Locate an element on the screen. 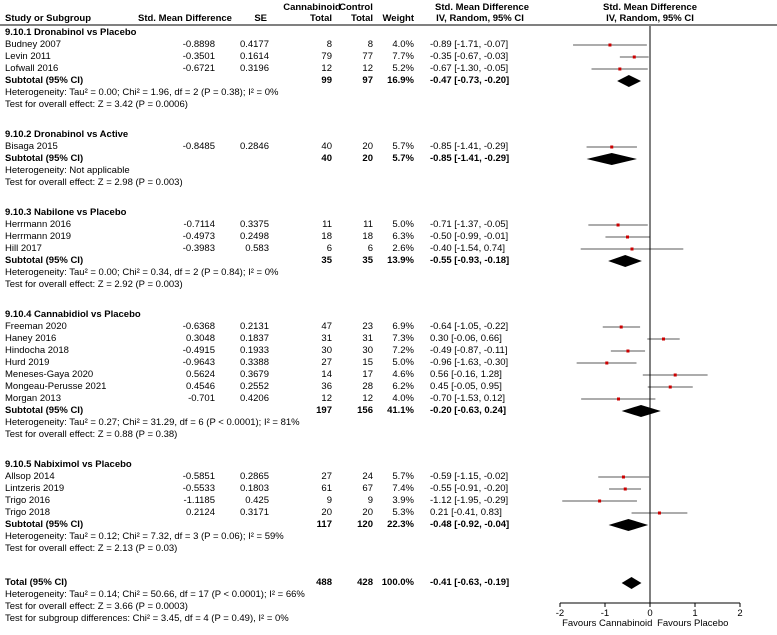 The height and width of the screenshot is (635, 777). study-ci: 0.56 [-0.16, 1.28] is located at coordinates (466, 374).